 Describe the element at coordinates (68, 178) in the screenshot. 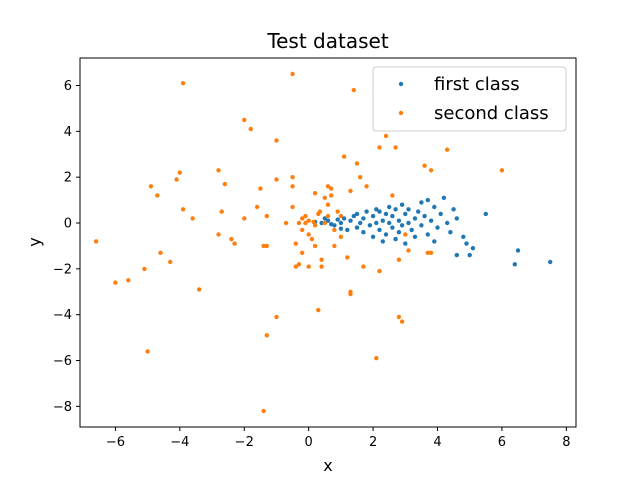

I see `y-tick-label: 2` at that location.